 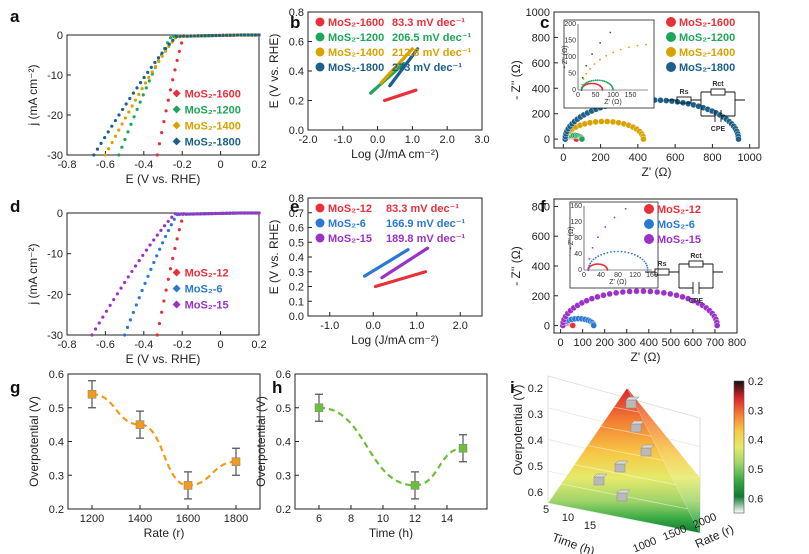 I want to click on inset-x-tick-label: 50, so click(x=596, y=95).